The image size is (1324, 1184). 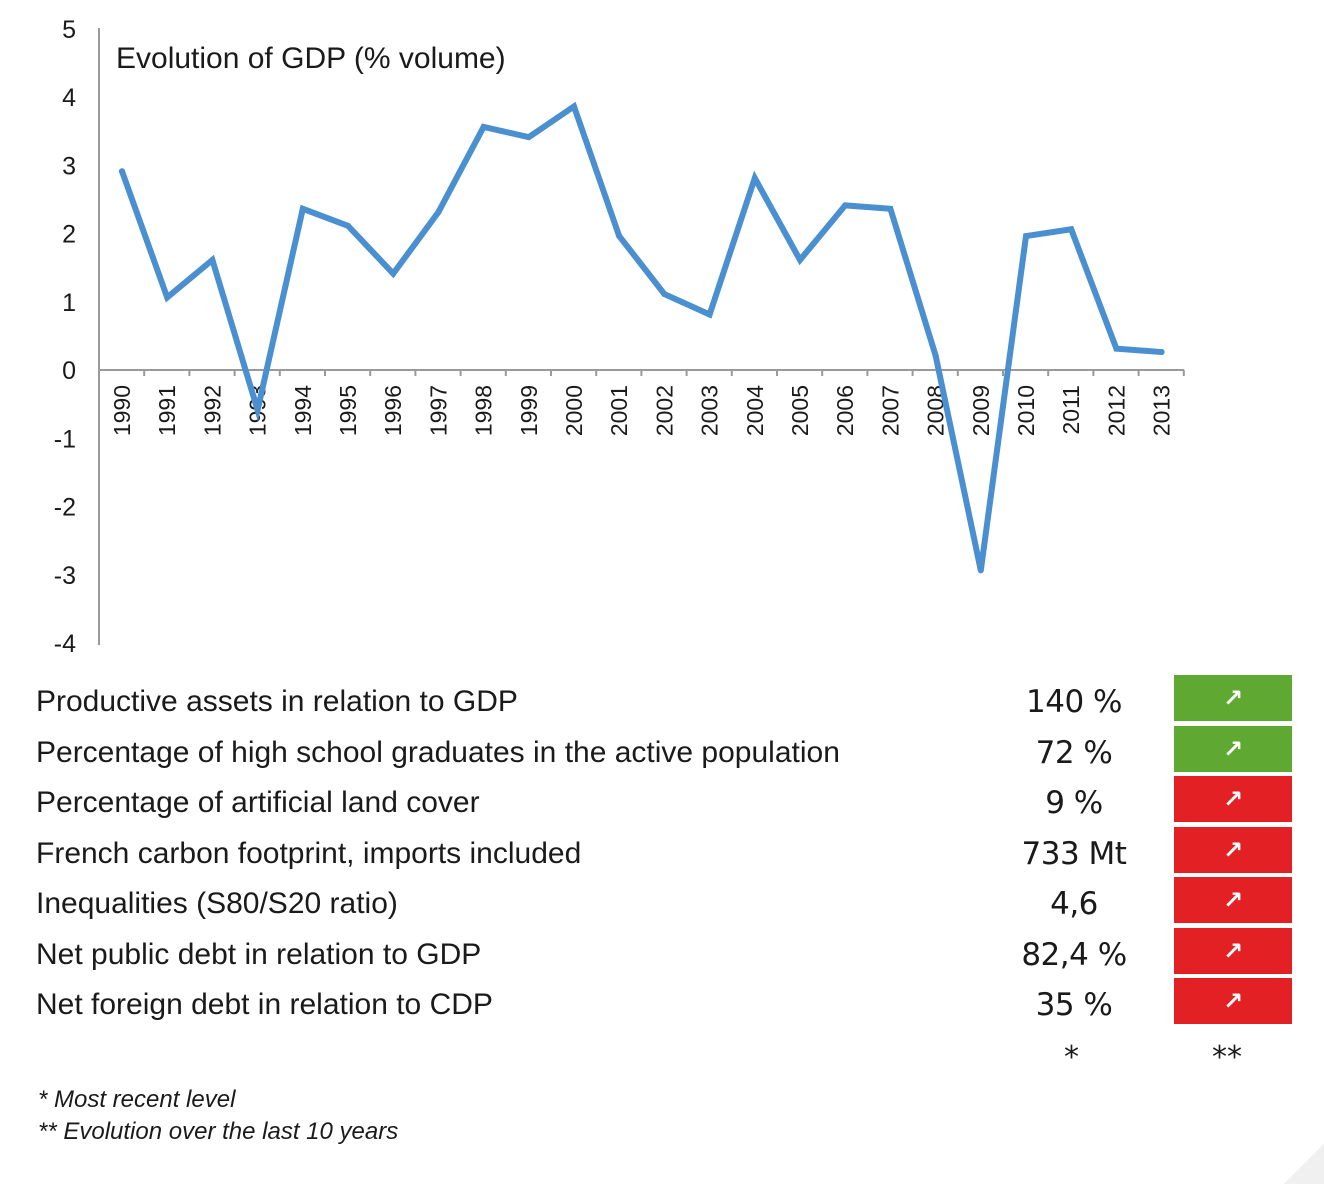 What do you see at coordinates (69, 371) in the screenshot?
I see `y-tick-label: 0` at bounding box center [69, 371].